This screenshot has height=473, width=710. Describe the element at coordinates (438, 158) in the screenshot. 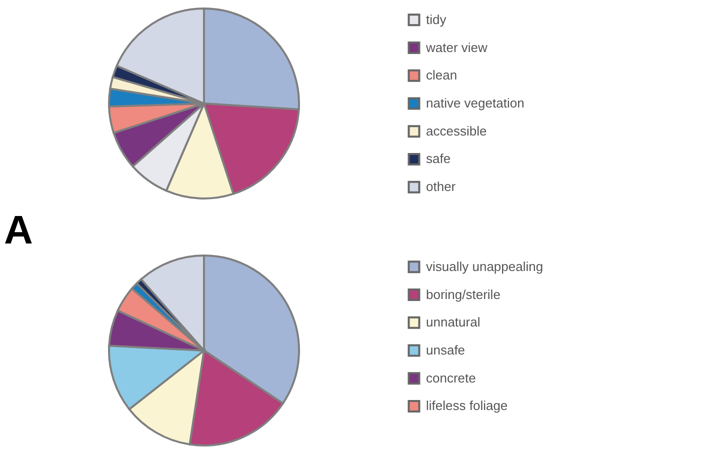

I see `legend-label: safe` at that location.